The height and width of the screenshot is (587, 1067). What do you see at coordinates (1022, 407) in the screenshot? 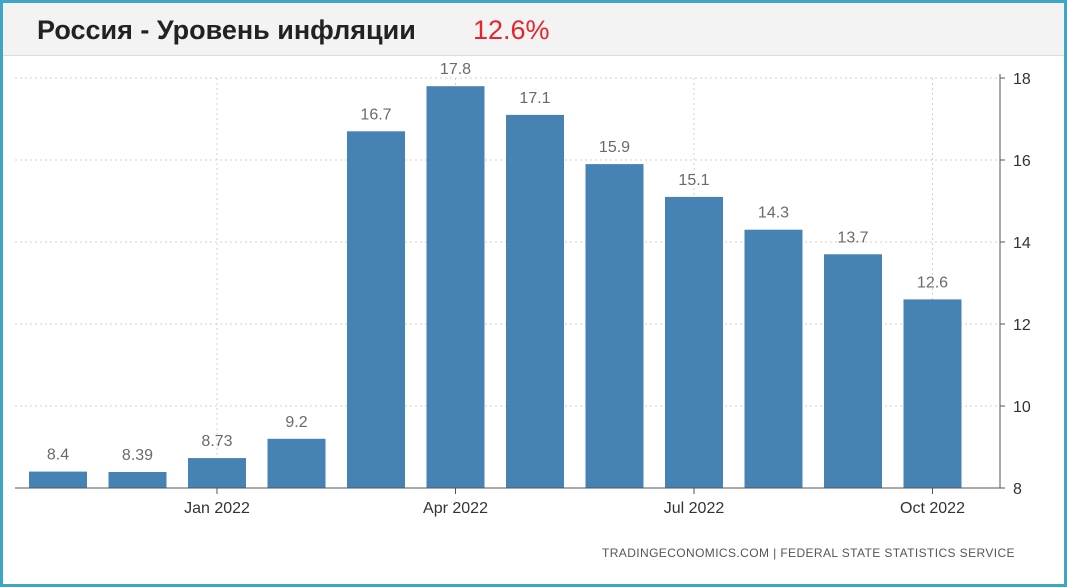
I see `y-tick-label: 10` at bounding box center [1022, 407].